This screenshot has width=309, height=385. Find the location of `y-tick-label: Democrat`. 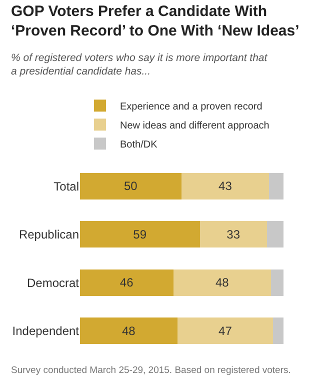

y-tick-label: Democrat is located at coordinates (53, 283).